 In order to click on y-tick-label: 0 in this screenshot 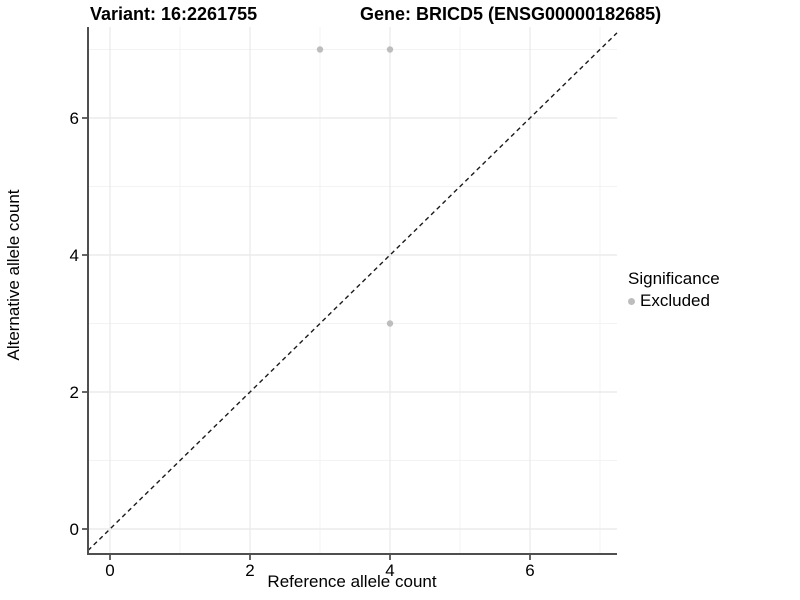, I will do `click(74, 529)`.